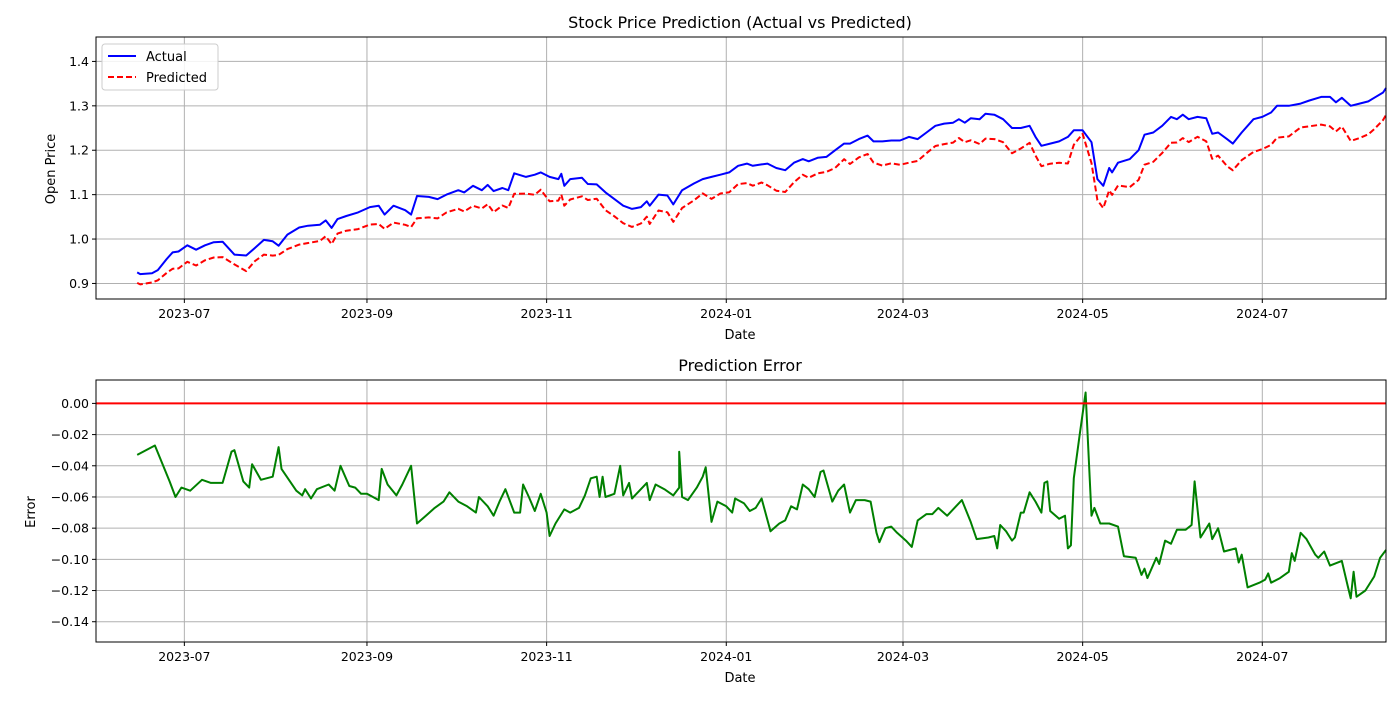 The width and height of the screenshot is (1400, 704). Describe the element at coordinates (51, 169) in the screenshot. I see `price-chart-y-label: Open Price` at that location.